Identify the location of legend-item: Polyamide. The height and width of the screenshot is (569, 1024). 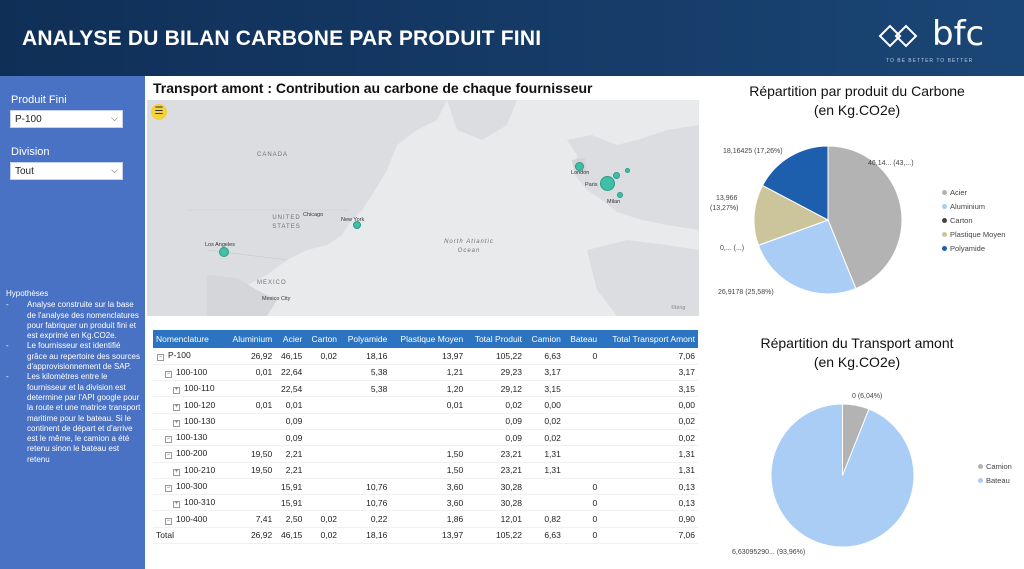
(973, 249).